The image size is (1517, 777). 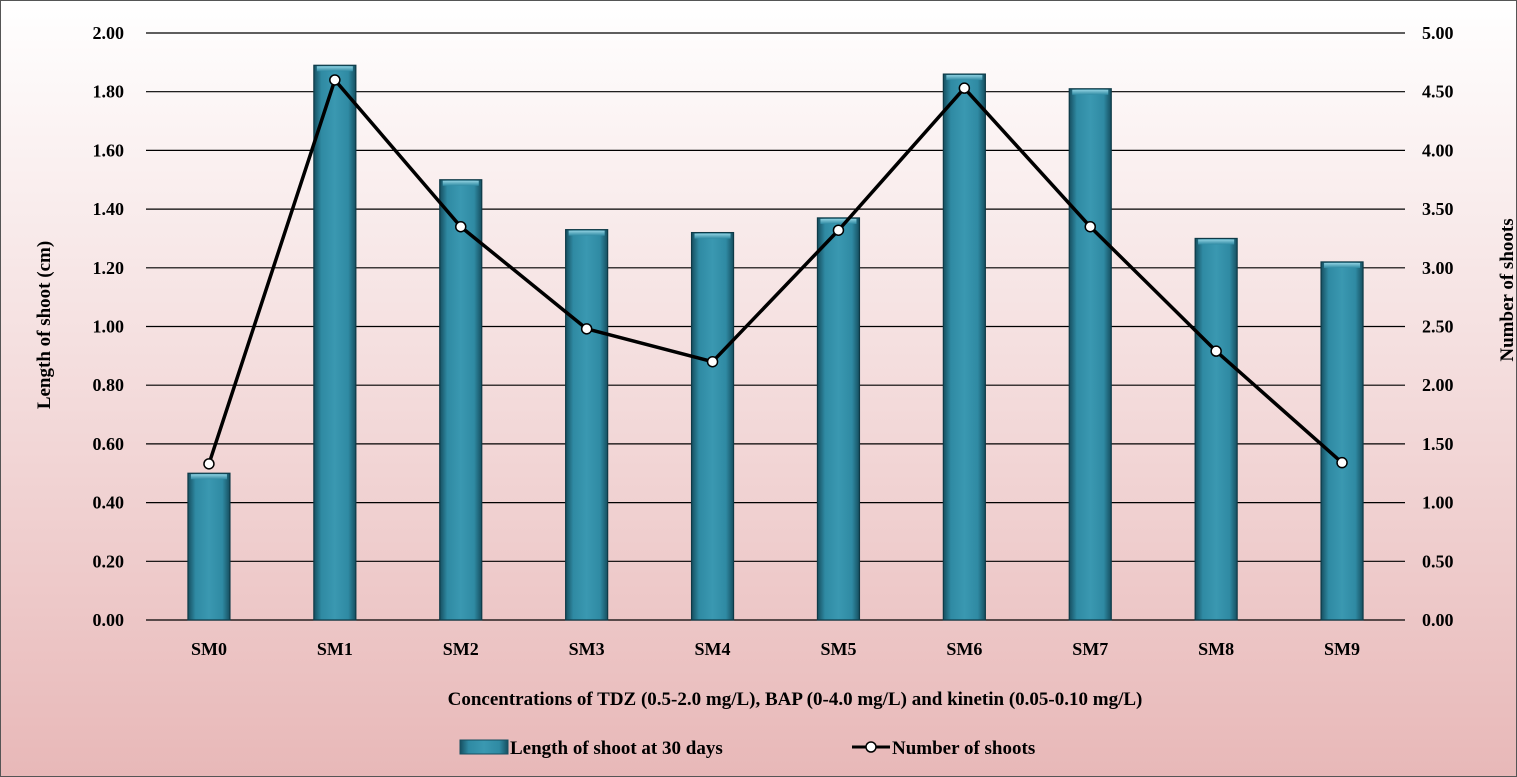 What do you see at coordinates (109, 92) in the screenshot?
I see `y-tick-label: 1.80` at bounding box center [109, 92].